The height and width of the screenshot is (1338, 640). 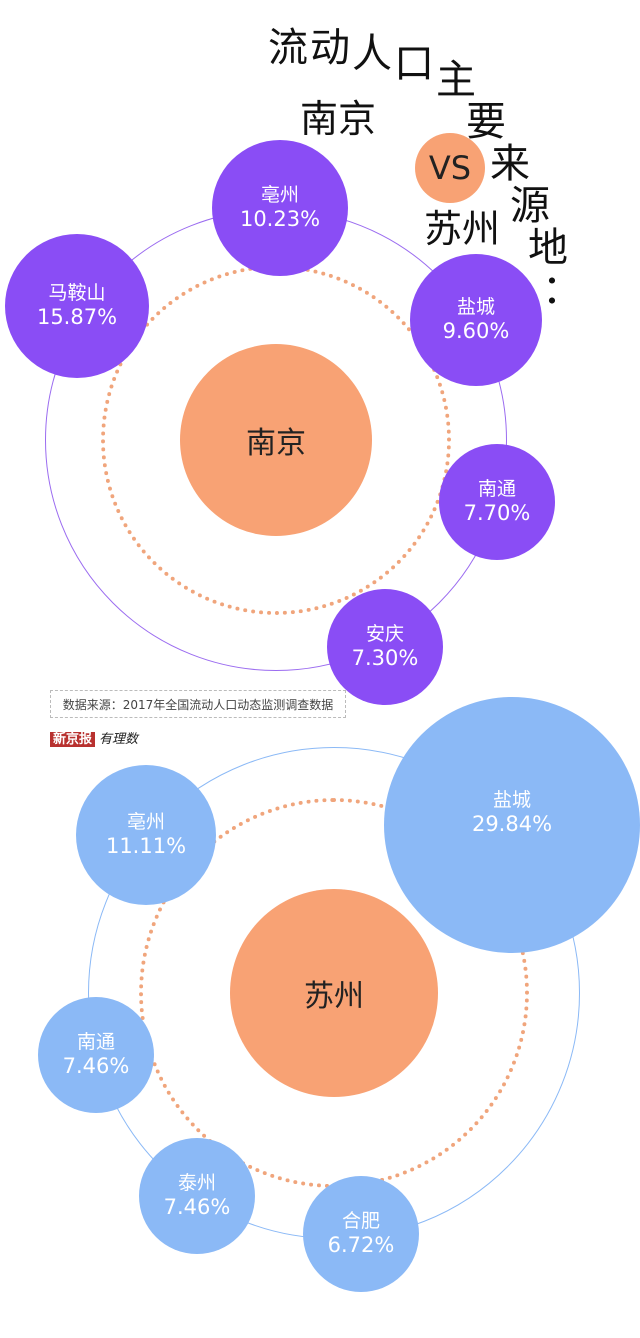 What do you see at coordinates (198, 704) in the screenshot?
I see `source-note: 数据来源：2017年全国流动人口动态监测调查数据` at bounding box center [198, 704].